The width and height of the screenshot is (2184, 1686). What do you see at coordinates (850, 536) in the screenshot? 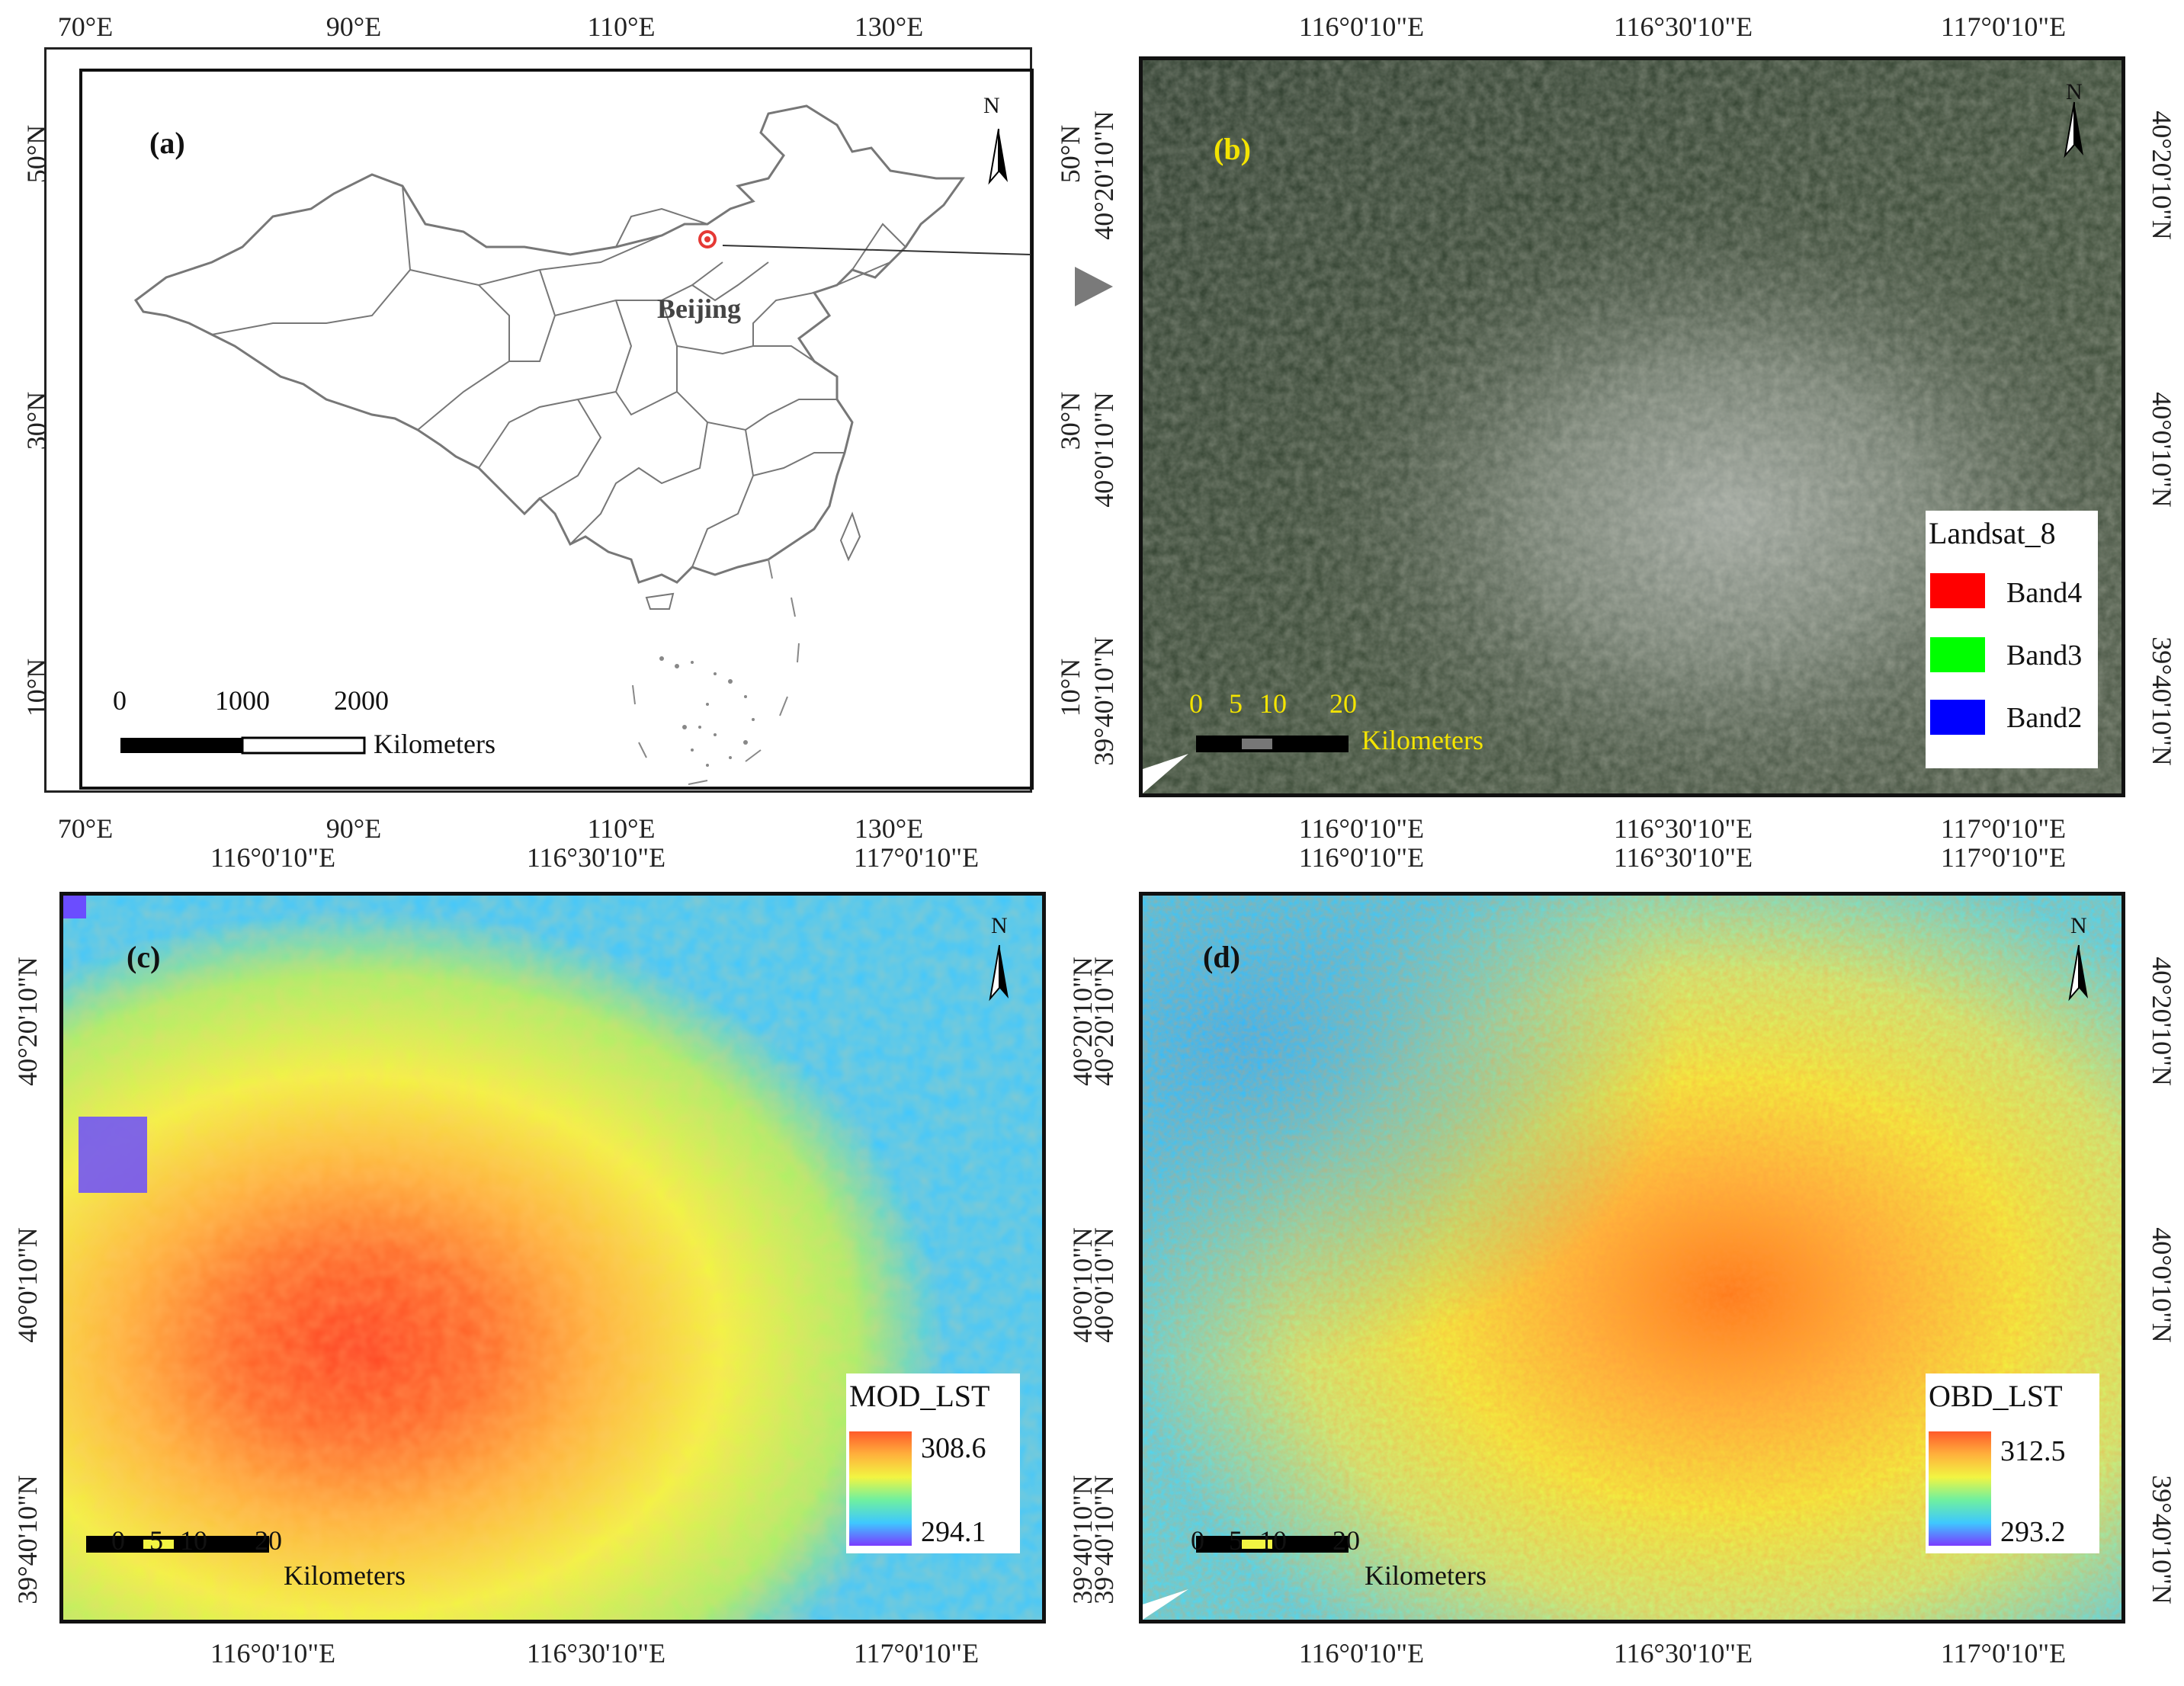
I see `taiwan-outline` at bounding box center [850, 536].